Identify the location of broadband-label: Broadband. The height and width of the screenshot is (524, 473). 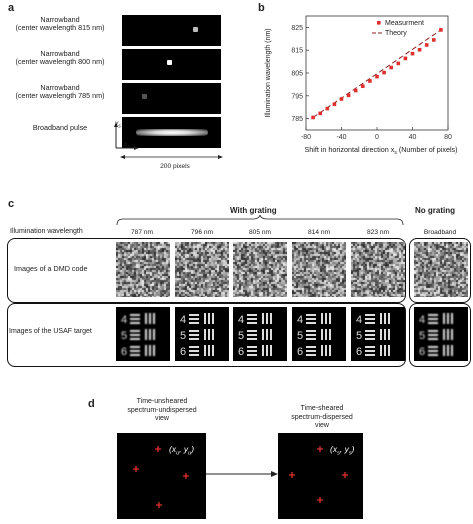
(440, 232).